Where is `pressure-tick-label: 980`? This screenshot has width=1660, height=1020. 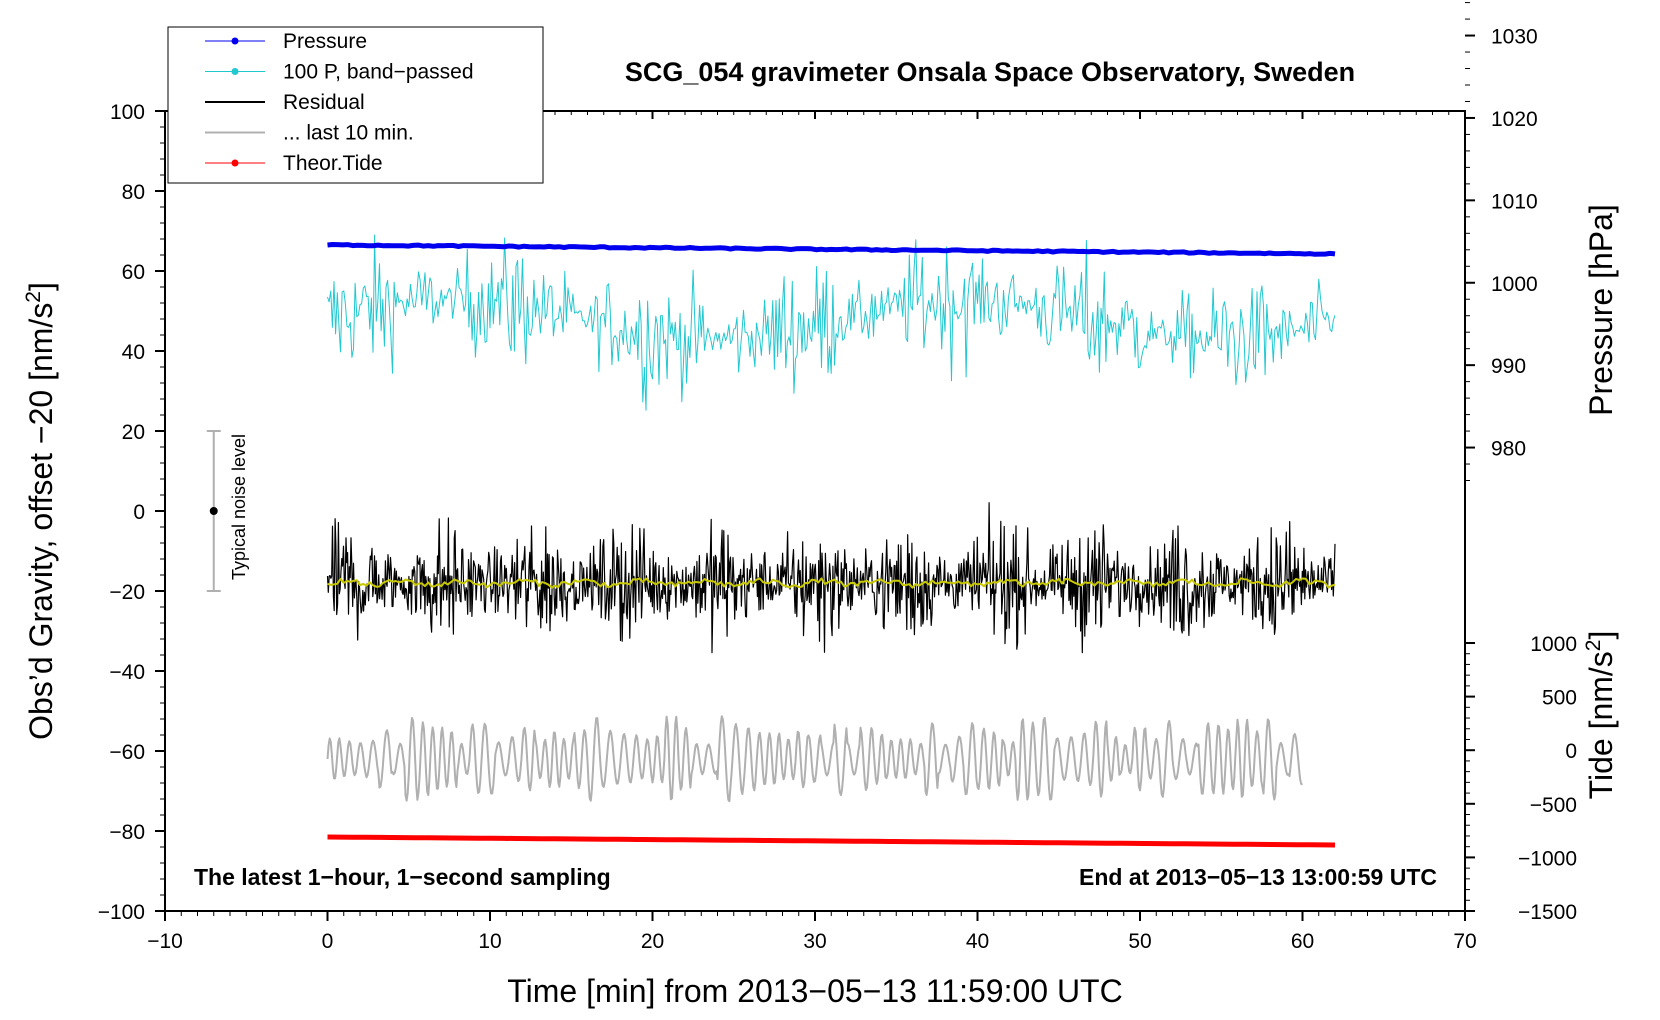 pressure-tick-label: 980 is located at coordinates (1508, 449).